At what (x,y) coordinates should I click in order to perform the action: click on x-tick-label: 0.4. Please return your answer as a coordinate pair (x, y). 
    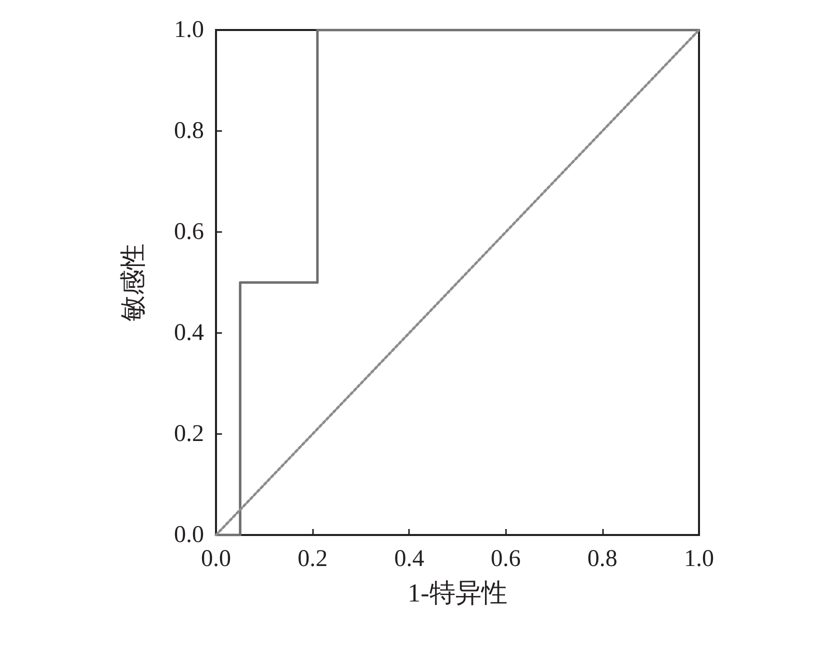
    Looking at the image, I should click on (409, 559).